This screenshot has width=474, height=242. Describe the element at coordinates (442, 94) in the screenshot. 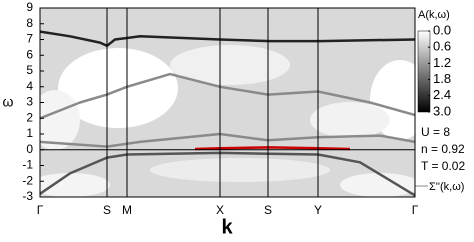

I see `colorbar-tick-label: 2.4` at that location.